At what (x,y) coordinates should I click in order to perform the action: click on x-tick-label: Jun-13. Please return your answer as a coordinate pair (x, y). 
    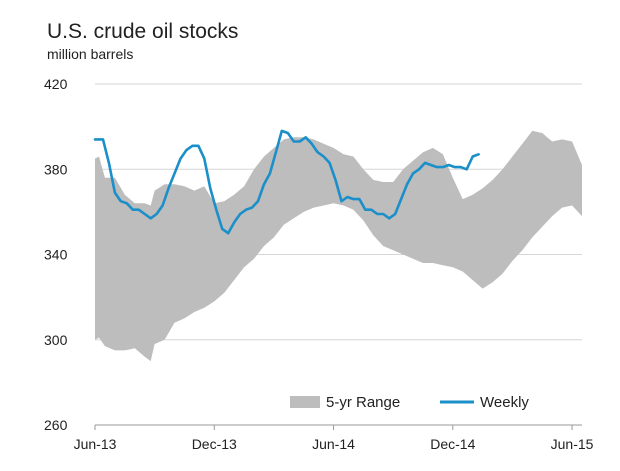
    Looking at the image, I should click on (95, 444).